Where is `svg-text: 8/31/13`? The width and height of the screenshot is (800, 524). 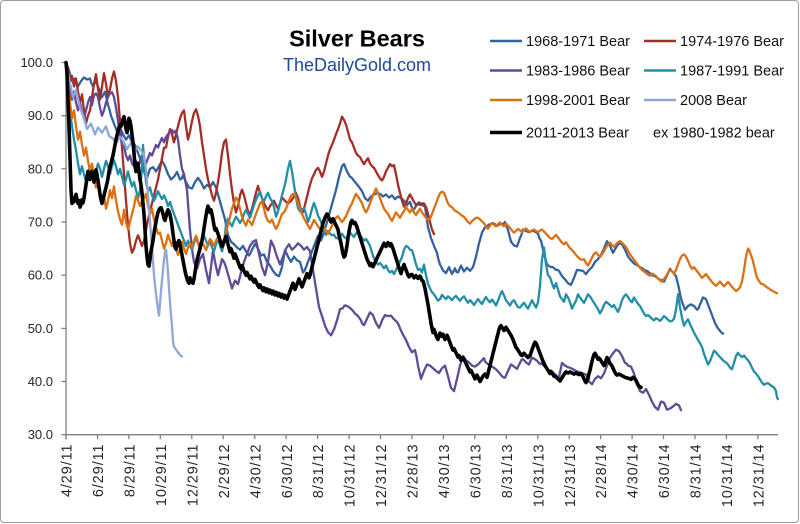 svg-text: 8/31/13 is located at coordinates (508, 471).